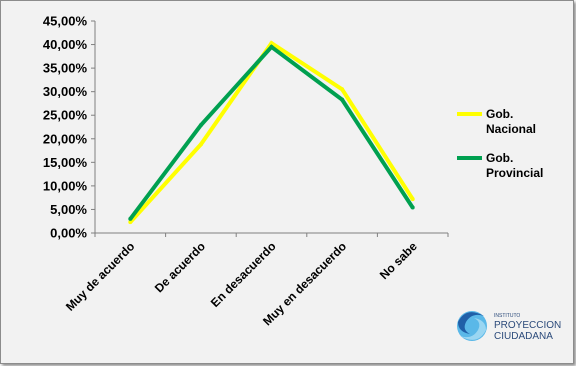 The width and height of the screenshot is (576, 366). I want to click on x-tick-label: No sabe, so click(398, 260).